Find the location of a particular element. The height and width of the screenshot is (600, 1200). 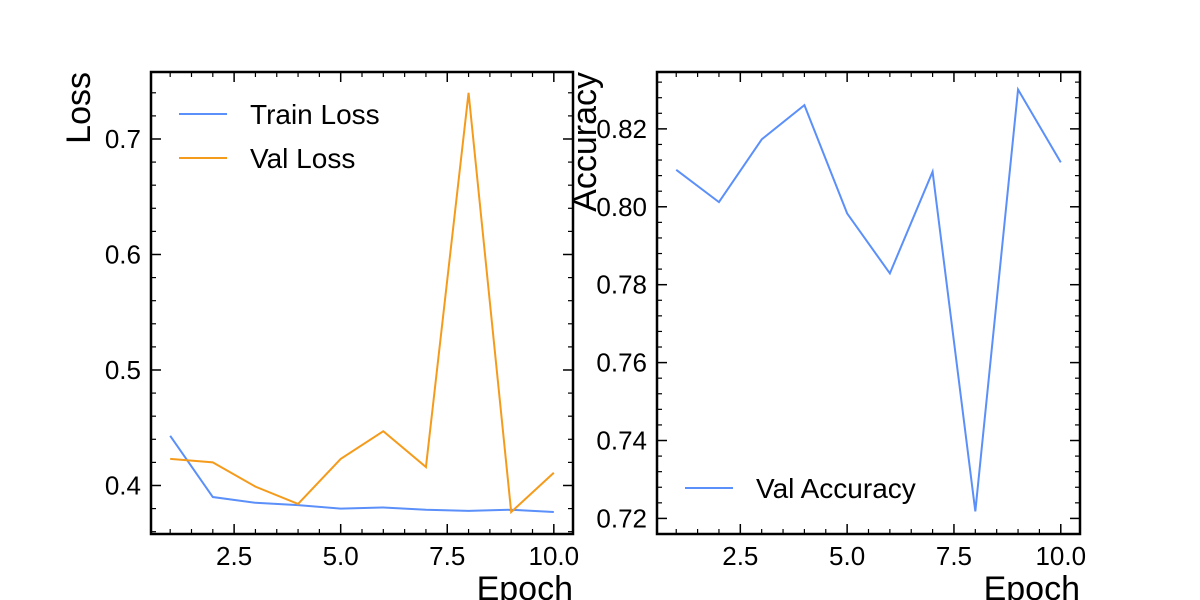

legend-item: Val Loss is located at coordinates (267, 158).